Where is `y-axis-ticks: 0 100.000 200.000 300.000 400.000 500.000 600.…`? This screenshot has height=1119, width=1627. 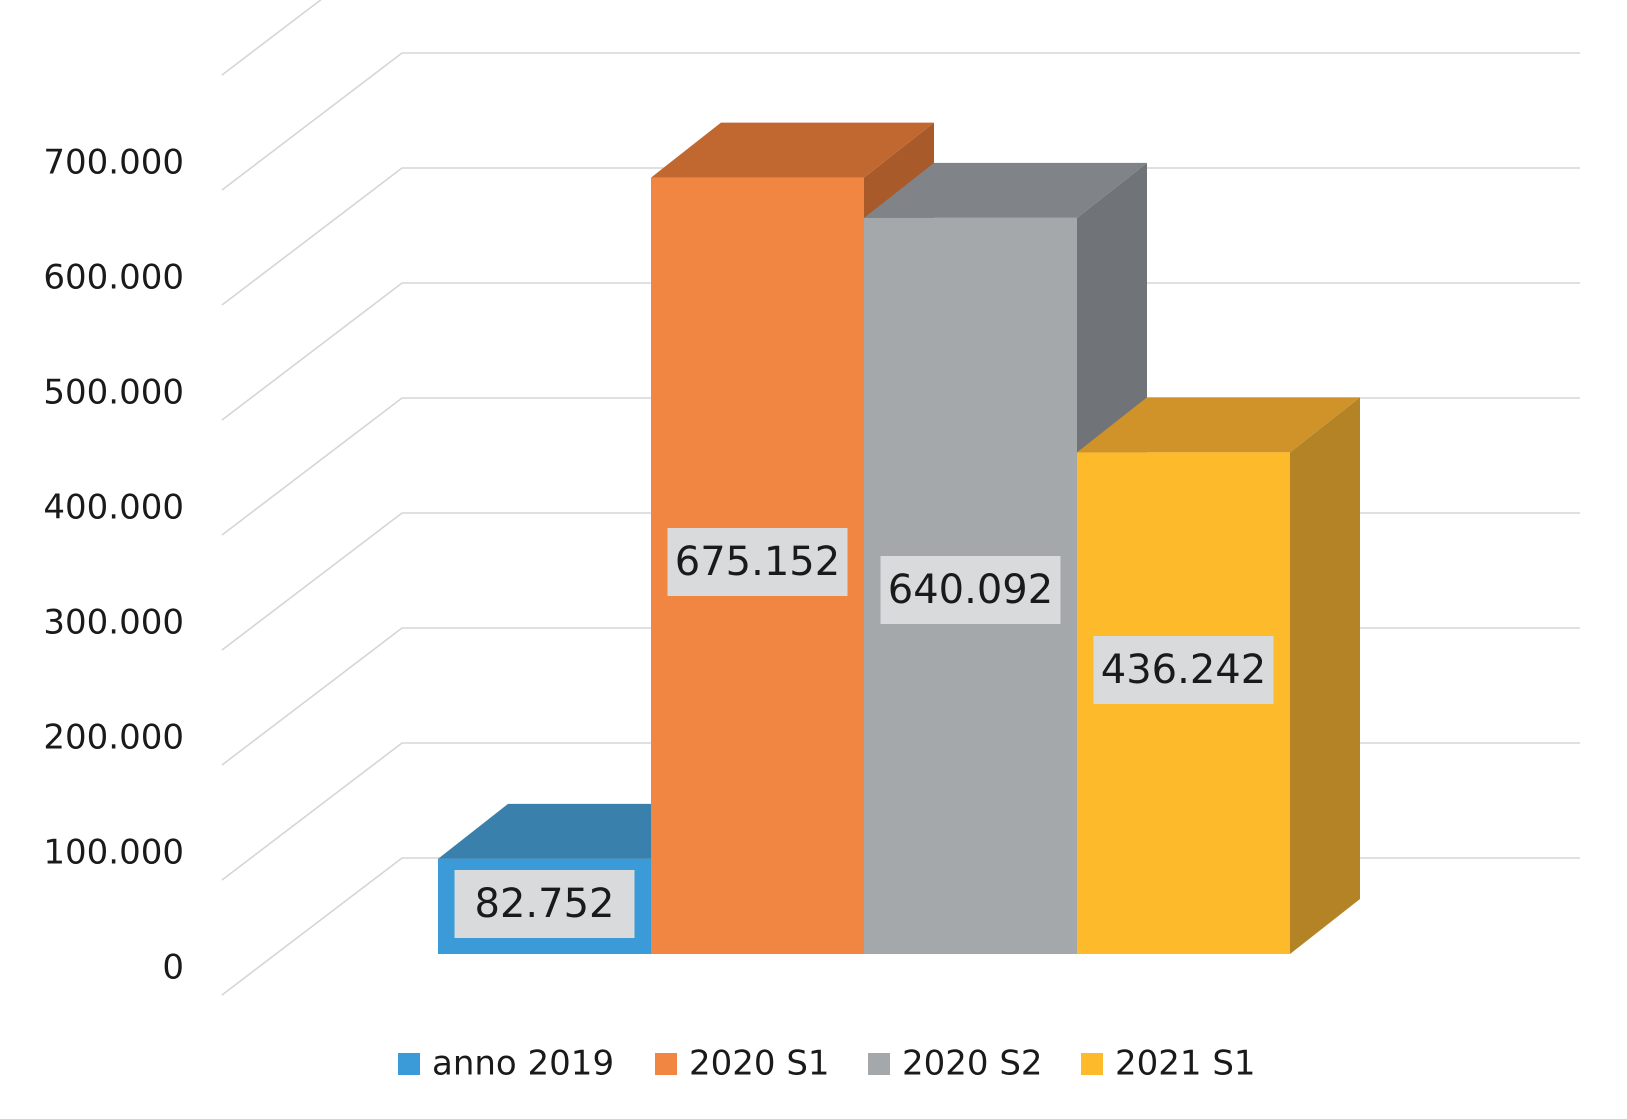
y-axis-ticks: 0 100.000 200.000 300.000 400.000 500.000 600.… is located at coordinates (113, 565).